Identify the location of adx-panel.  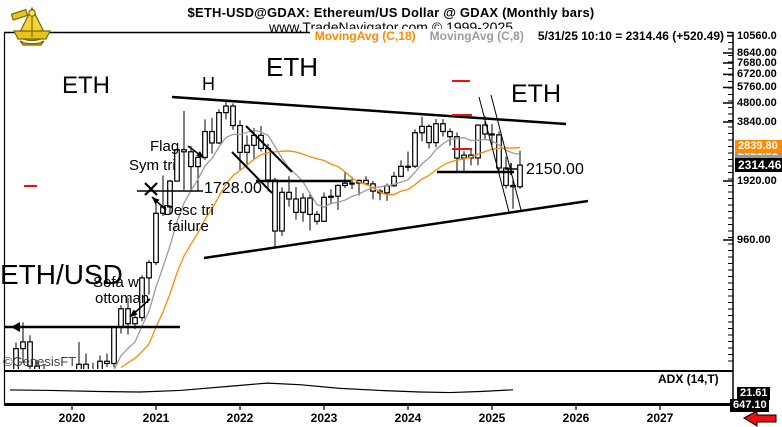
(261, 388).